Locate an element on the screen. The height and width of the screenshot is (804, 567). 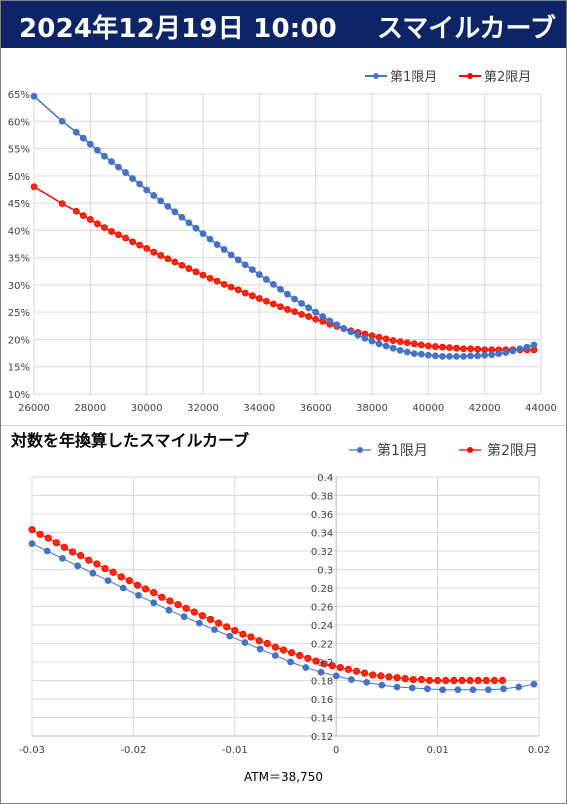
y-tick-label: 0.24 is located at coordinates (322, 626).